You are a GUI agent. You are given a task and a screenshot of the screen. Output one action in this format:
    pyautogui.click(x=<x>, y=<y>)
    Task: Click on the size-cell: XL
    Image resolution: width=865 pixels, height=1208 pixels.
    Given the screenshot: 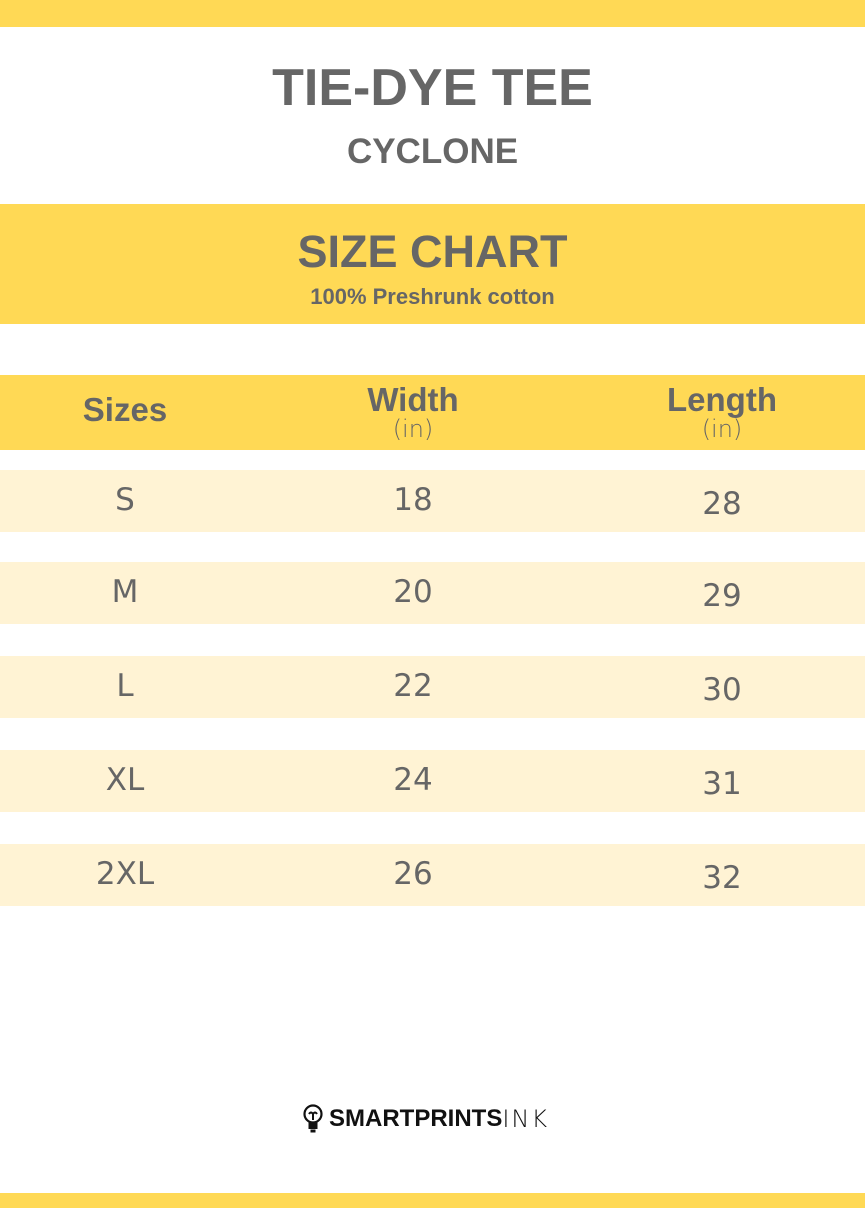 What is the action you would take?
    pyautogui.click(x=125, y=780)
    